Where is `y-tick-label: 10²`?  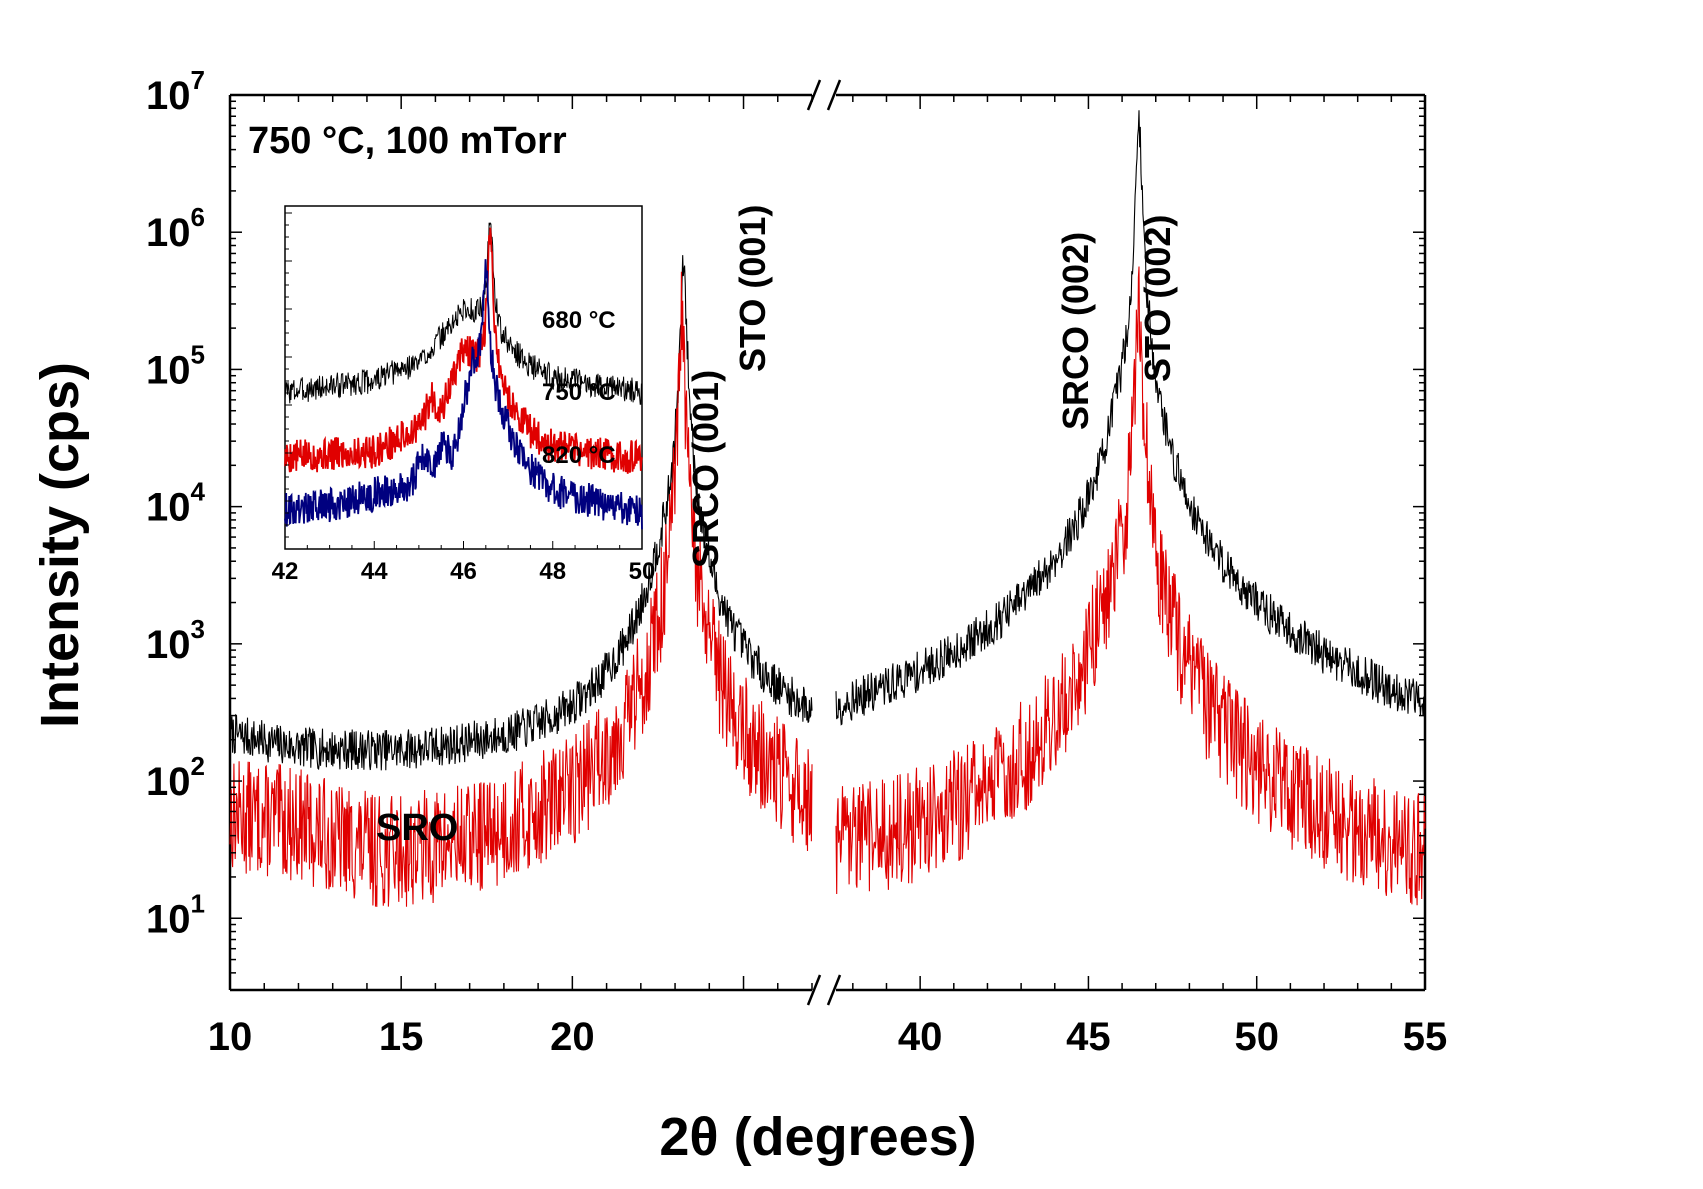
y-tick-label: 10² is located at coordinates (175, 777).